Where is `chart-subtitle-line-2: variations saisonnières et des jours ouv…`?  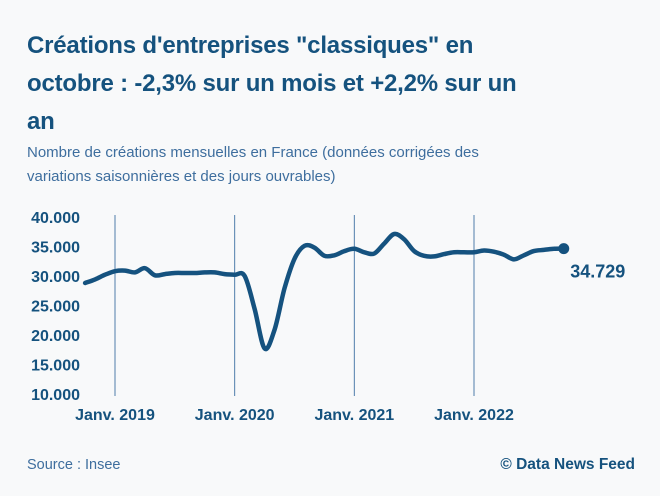
chart-subtitle-line-2: variations saisonnières et des jours ouv… is located at coordinates (181, 176).